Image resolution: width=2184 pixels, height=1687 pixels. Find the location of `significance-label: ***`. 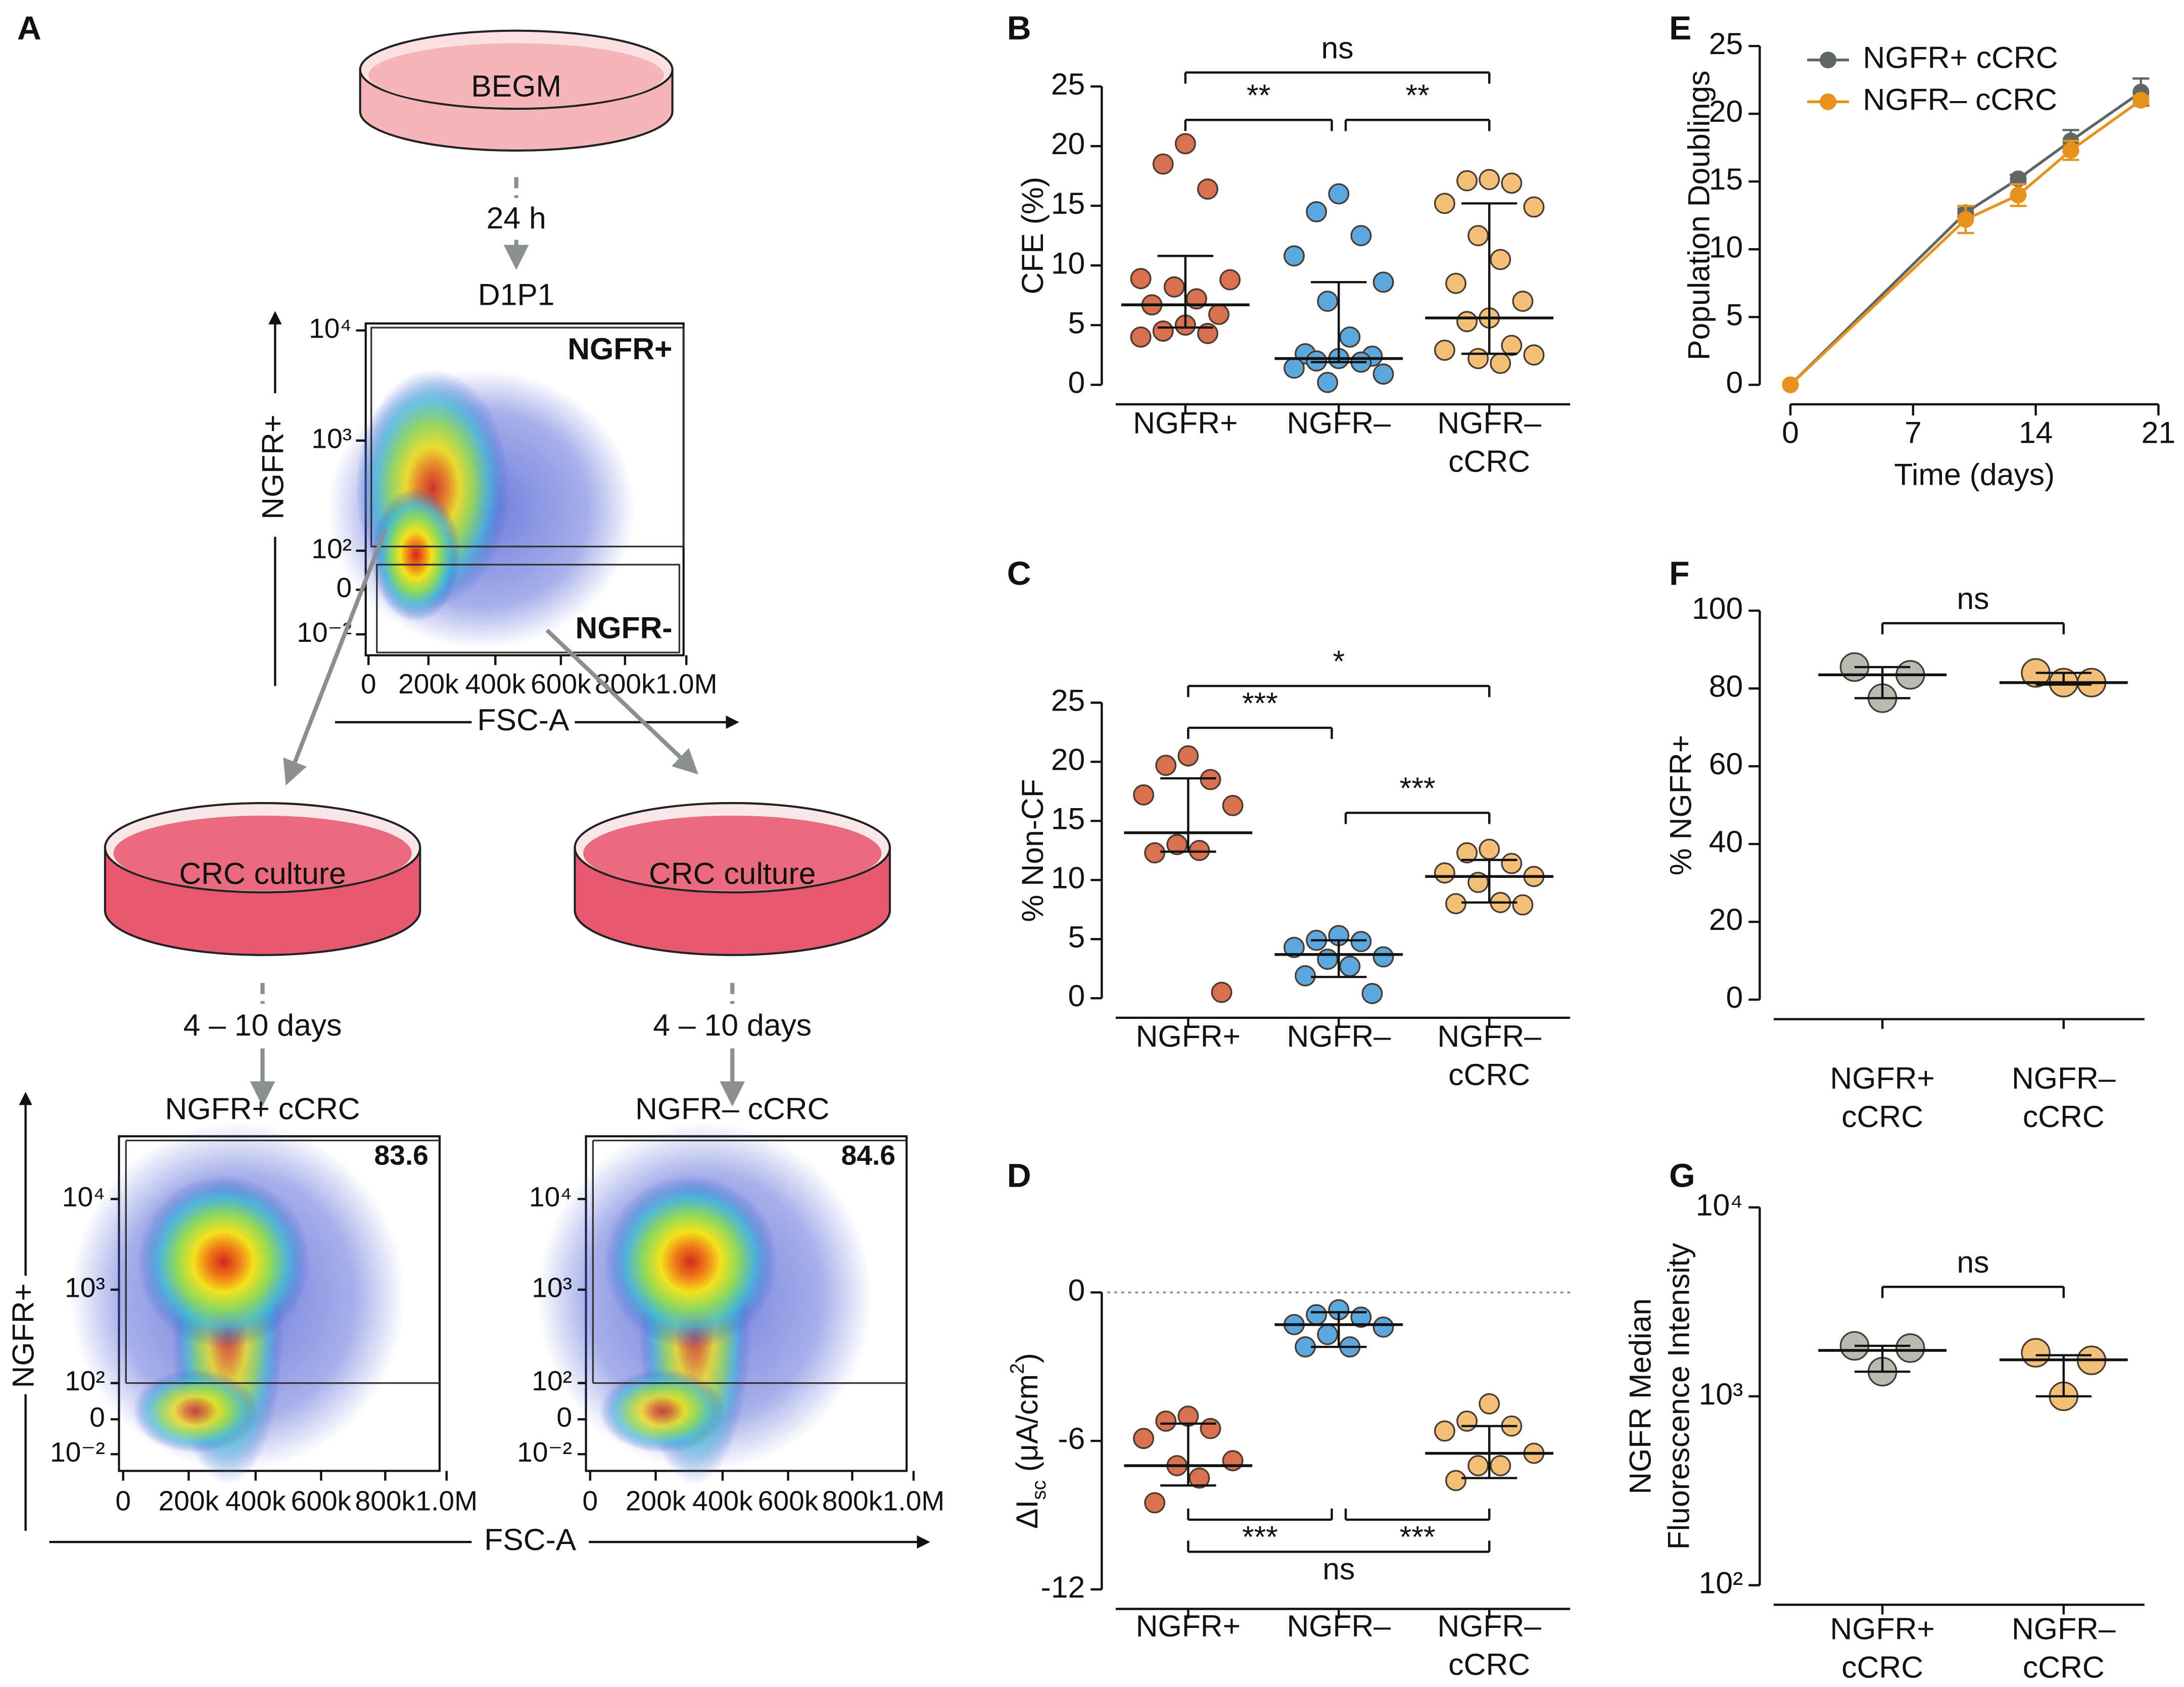

significance-label: *** is located at coordinates (1260, 703).